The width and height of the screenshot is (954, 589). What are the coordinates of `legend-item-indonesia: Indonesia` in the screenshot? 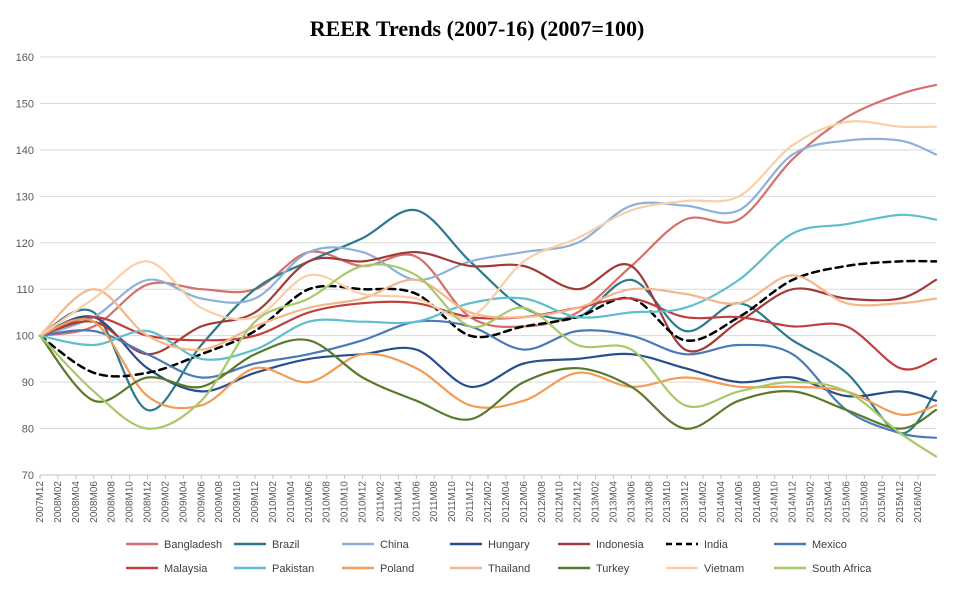 It's located at (601, 545).